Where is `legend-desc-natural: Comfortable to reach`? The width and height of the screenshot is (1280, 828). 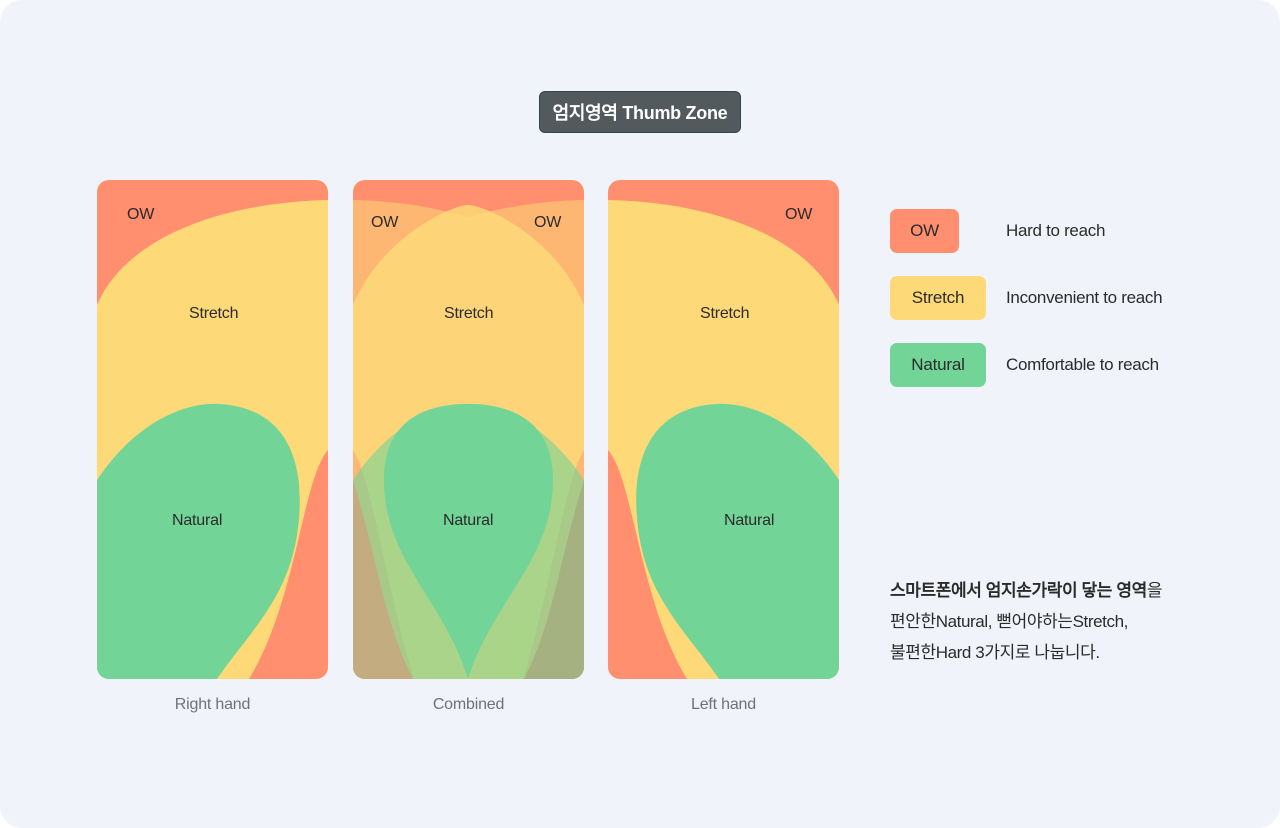
legend-desc-natural: Comfortable to reach is located at coordinates (1082, 364).